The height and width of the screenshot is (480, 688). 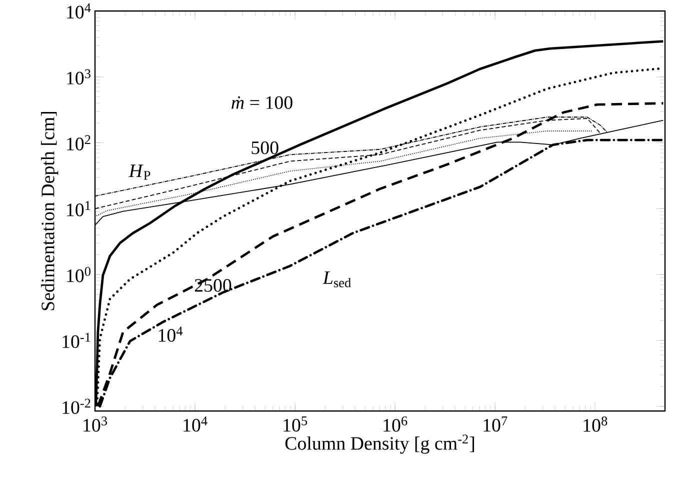 What do you see at coordinates (78, 274) in the screenshot?
I see `y-tick-label: 10$^{0}$` at bounding box center [78, 274].